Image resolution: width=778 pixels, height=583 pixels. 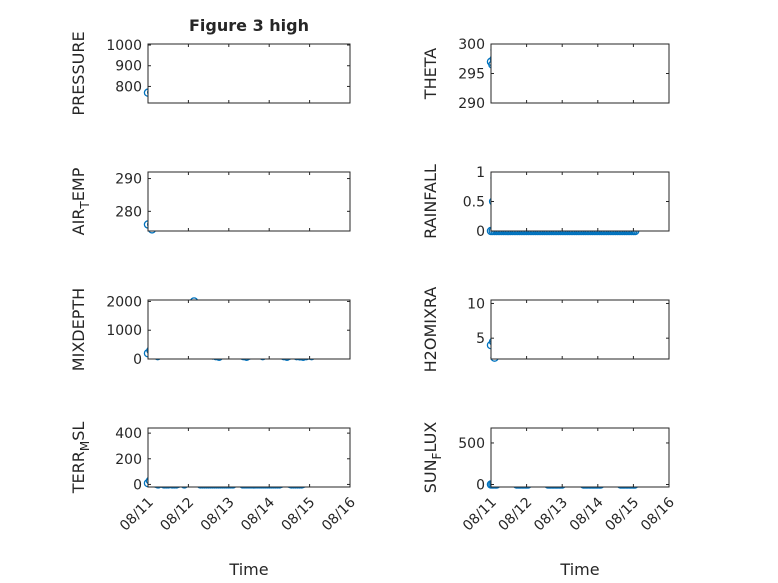 I want to click on subplot-2: 290 295 300 THETA, so click(x=545, y=74).